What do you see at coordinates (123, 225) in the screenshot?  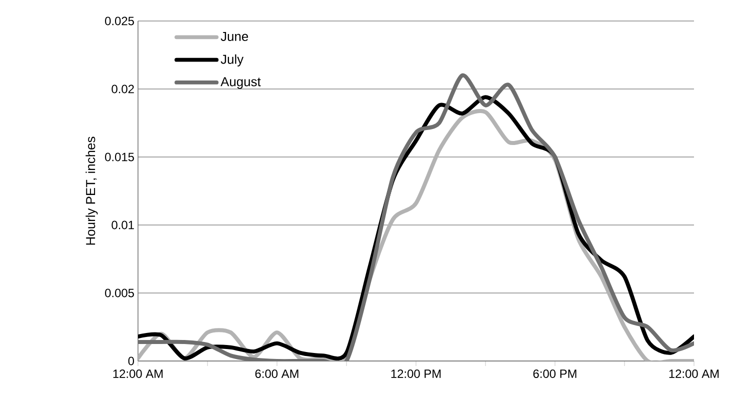 I see `y-tick-label: 0.01` at bounding box center [123, 225].